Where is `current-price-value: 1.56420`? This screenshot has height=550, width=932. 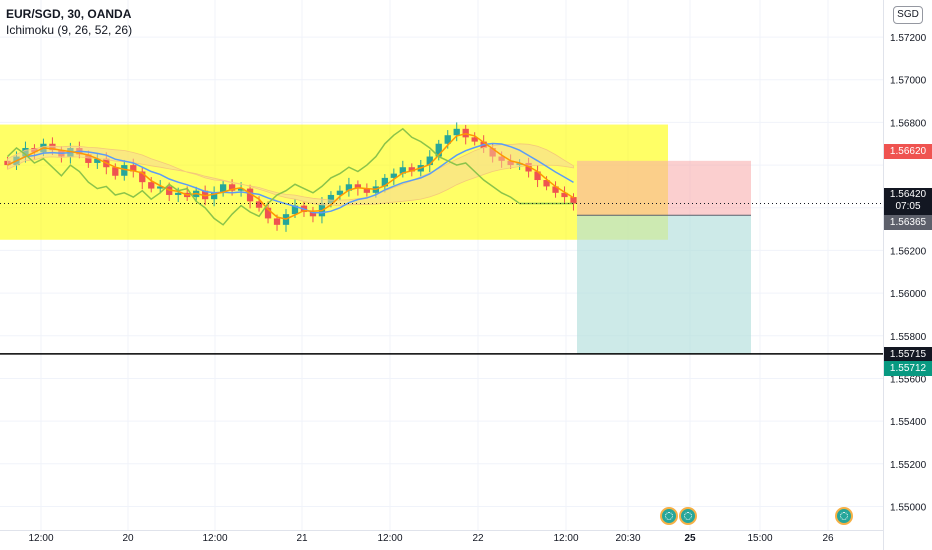 current-price-value: 1.56420 is located at coordinates (908, 194).